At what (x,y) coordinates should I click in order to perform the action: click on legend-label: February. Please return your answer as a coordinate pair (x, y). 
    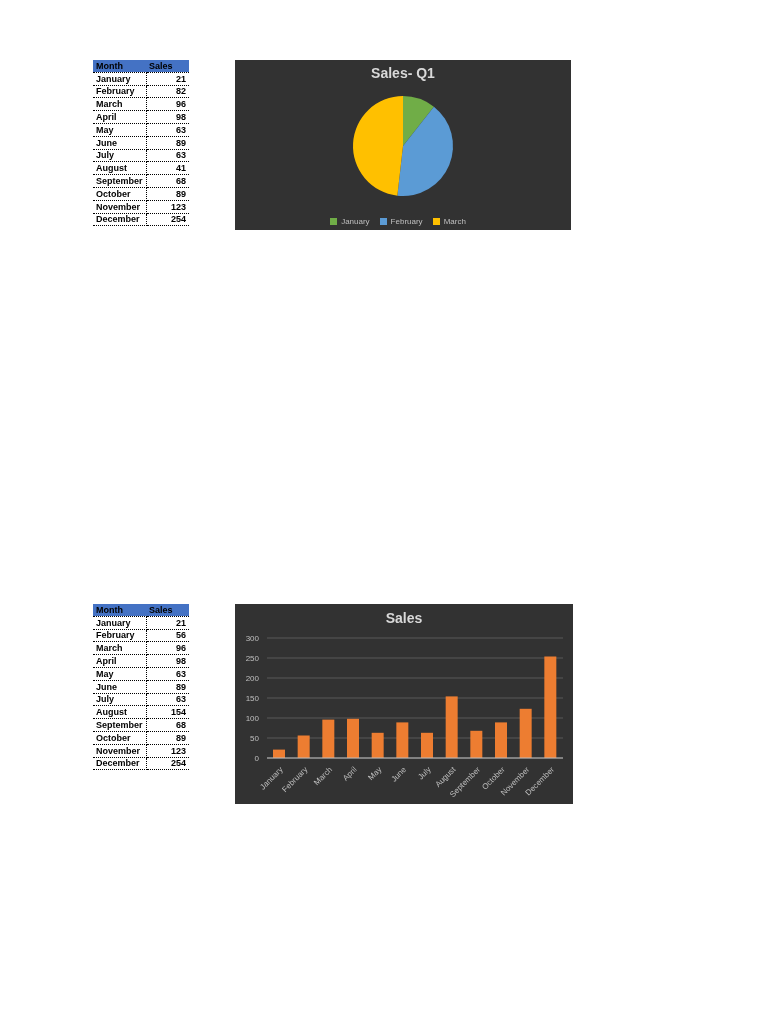
    Looking at the image, I should click on (406, 221).